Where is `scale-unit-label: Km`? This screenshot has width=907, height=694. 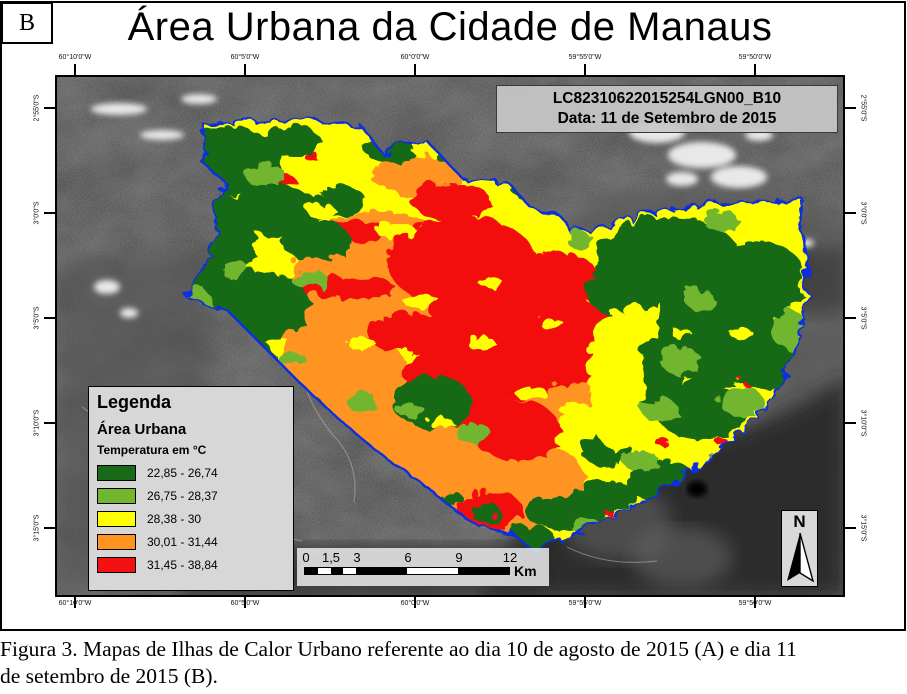 scale-unit-label: Km is located at coordinates (525, 571).